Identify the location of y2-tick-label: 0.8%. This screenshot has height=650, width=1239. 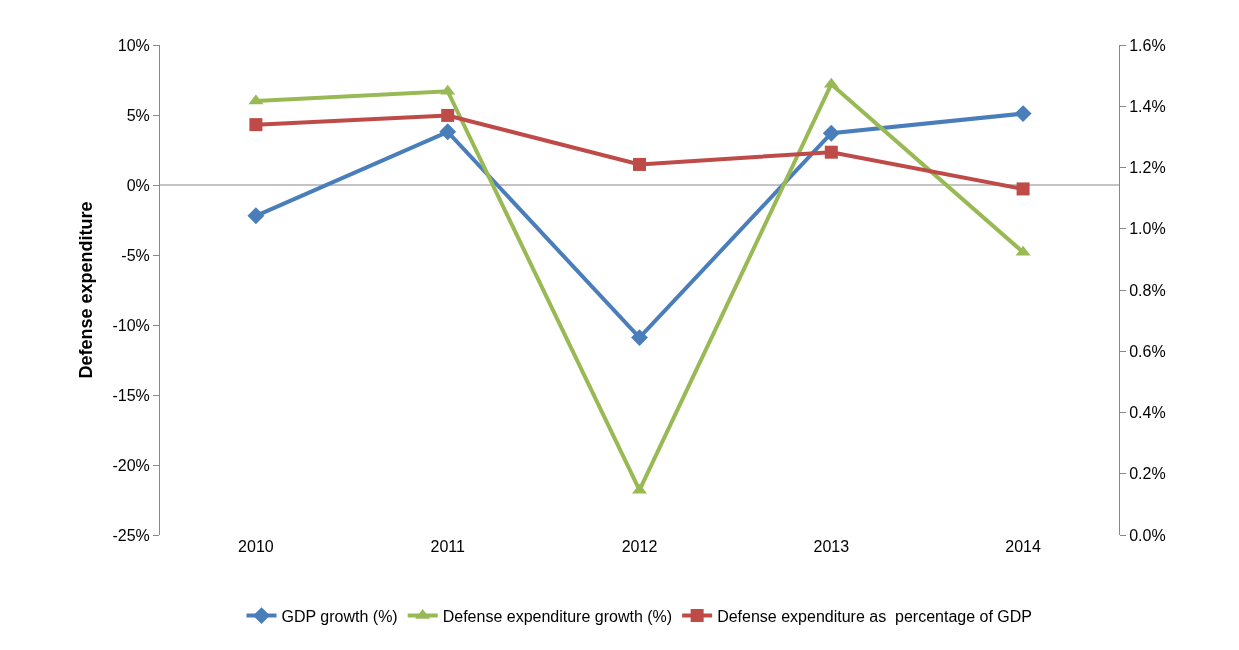
(1147, 290).